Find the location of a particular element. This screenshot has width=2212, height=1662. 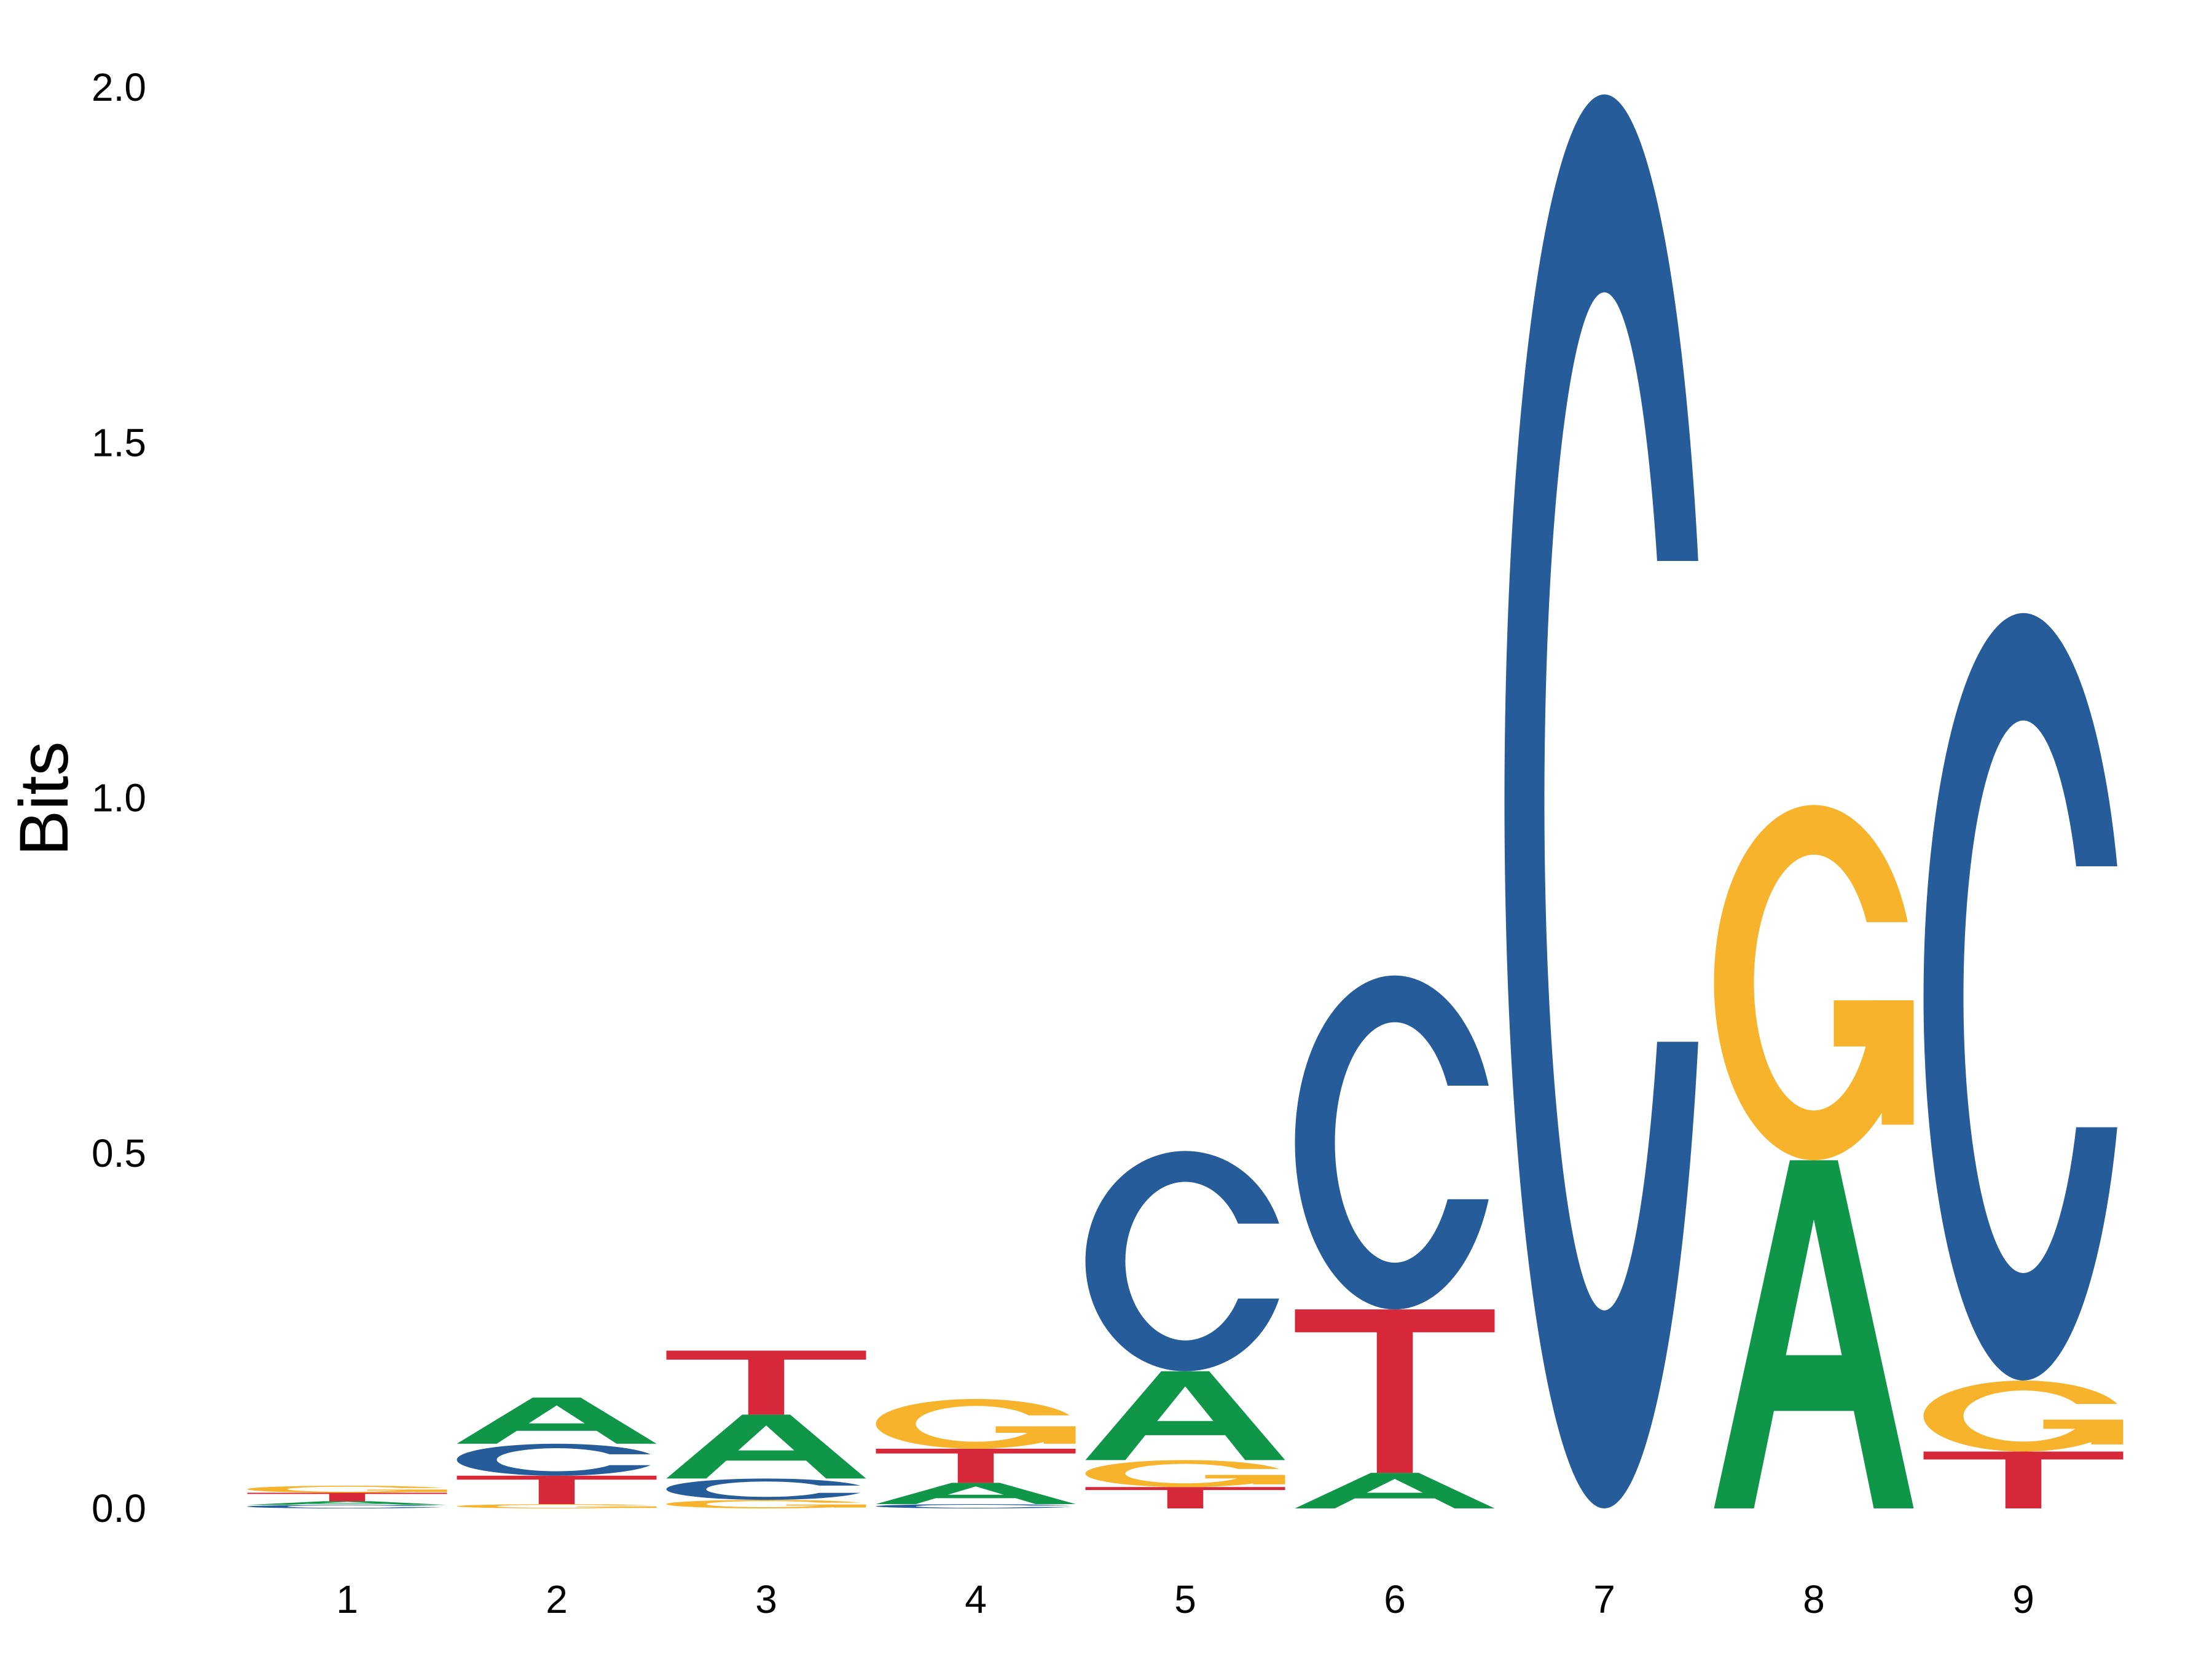

y-tick-label: 2.0 is located at coordinates (119, 87).